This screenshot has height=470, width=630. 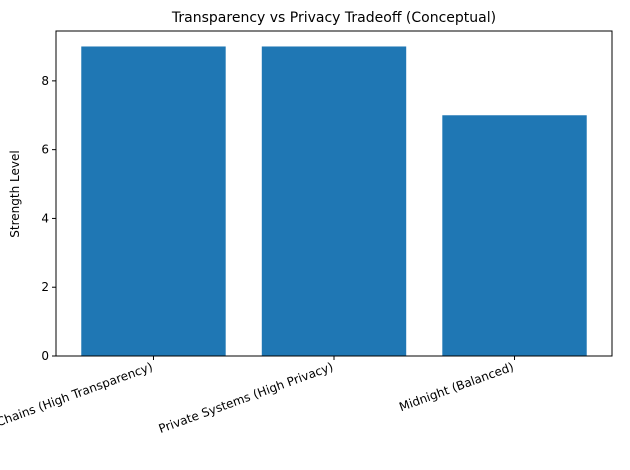 I want to click on x-tick-label: Midnight (Balanced), so click(x=456, y=387).